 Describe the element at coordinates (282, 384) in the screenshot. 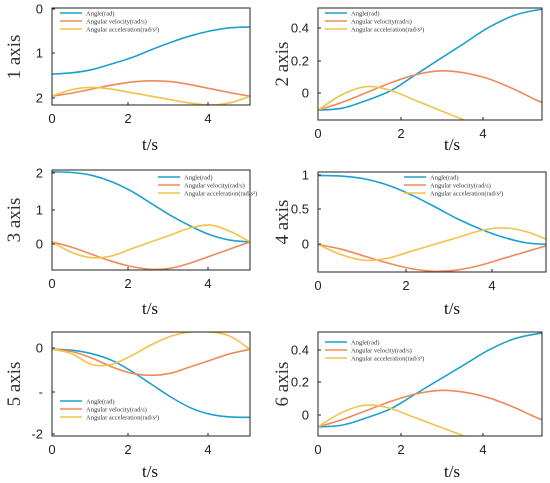

I see `y-axis-label: 6 axis` at that location.